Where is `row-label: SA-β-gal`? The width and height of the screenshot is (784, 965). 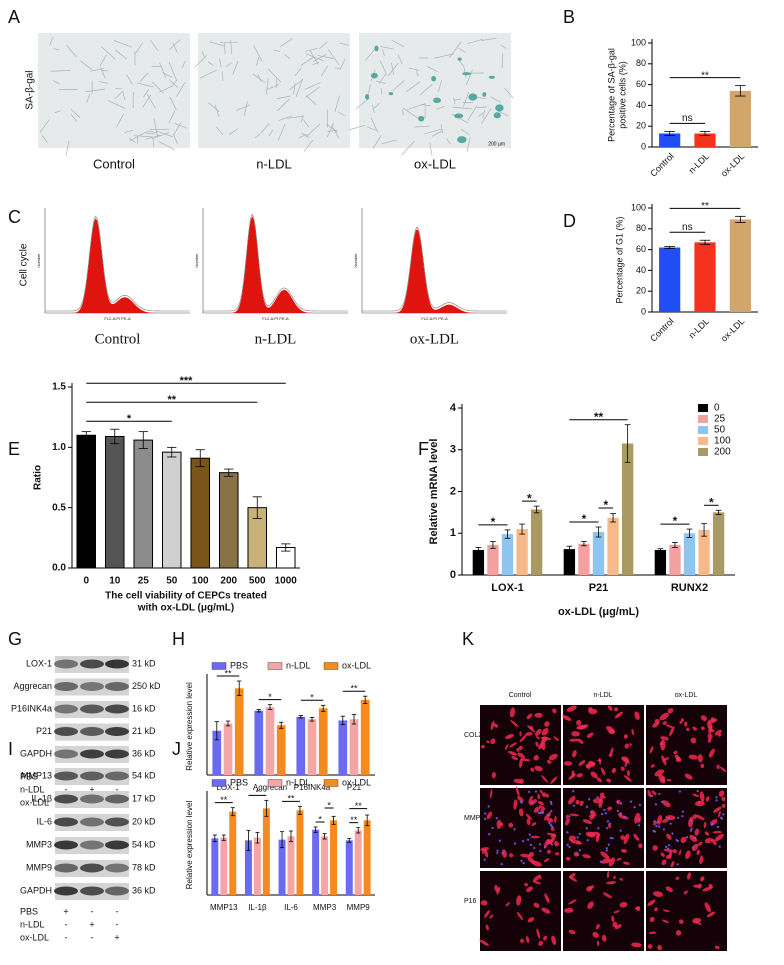 row-label: SA-β-gal is located at coordinates (30, 89).